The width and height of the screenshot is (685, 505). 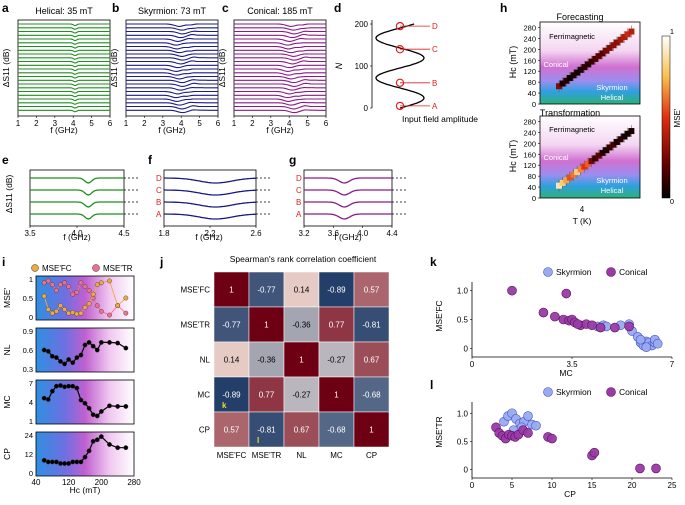 I want to click on panel-f-xlabel: f (GHz), so click(x=209, y=237).